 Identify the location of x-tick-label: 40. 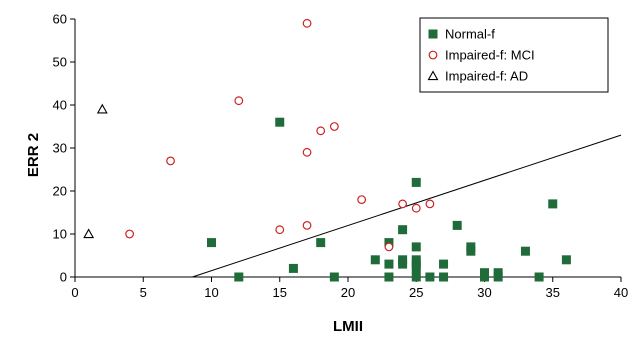
(621, 292).